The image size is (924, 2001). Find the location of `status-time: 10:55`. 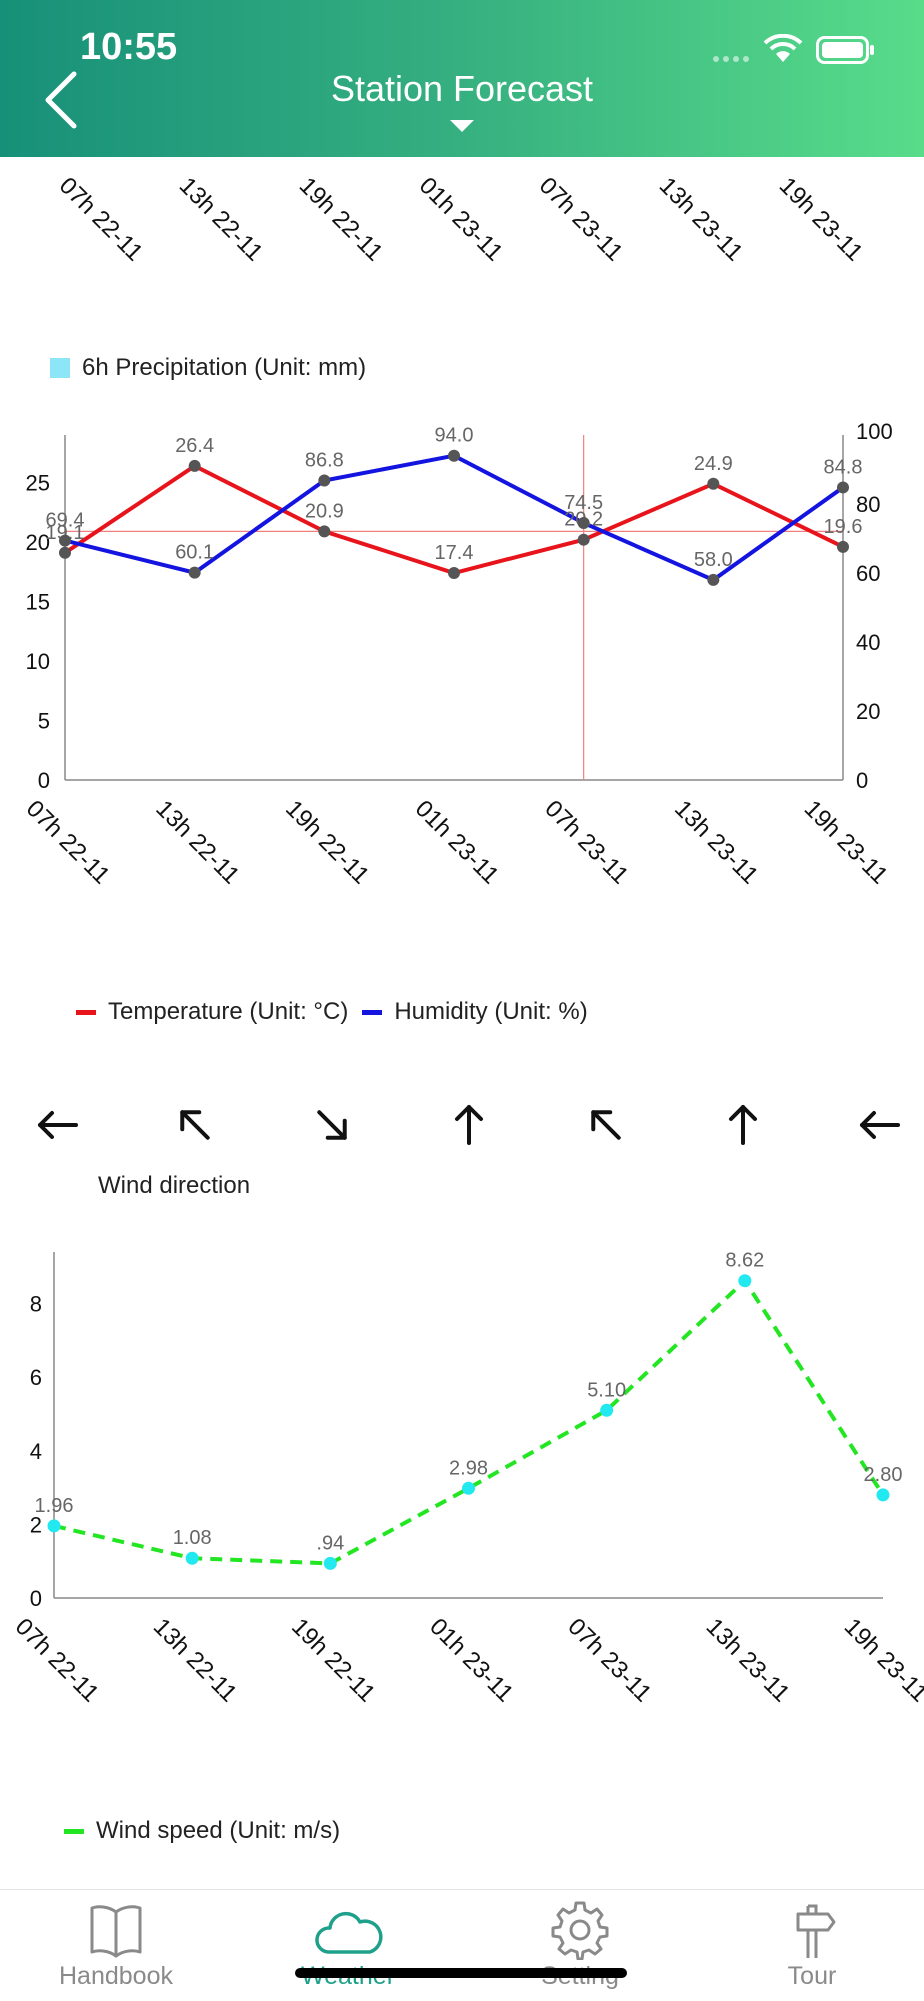

status-time: 10:55 is located at coordinates (129, 47).